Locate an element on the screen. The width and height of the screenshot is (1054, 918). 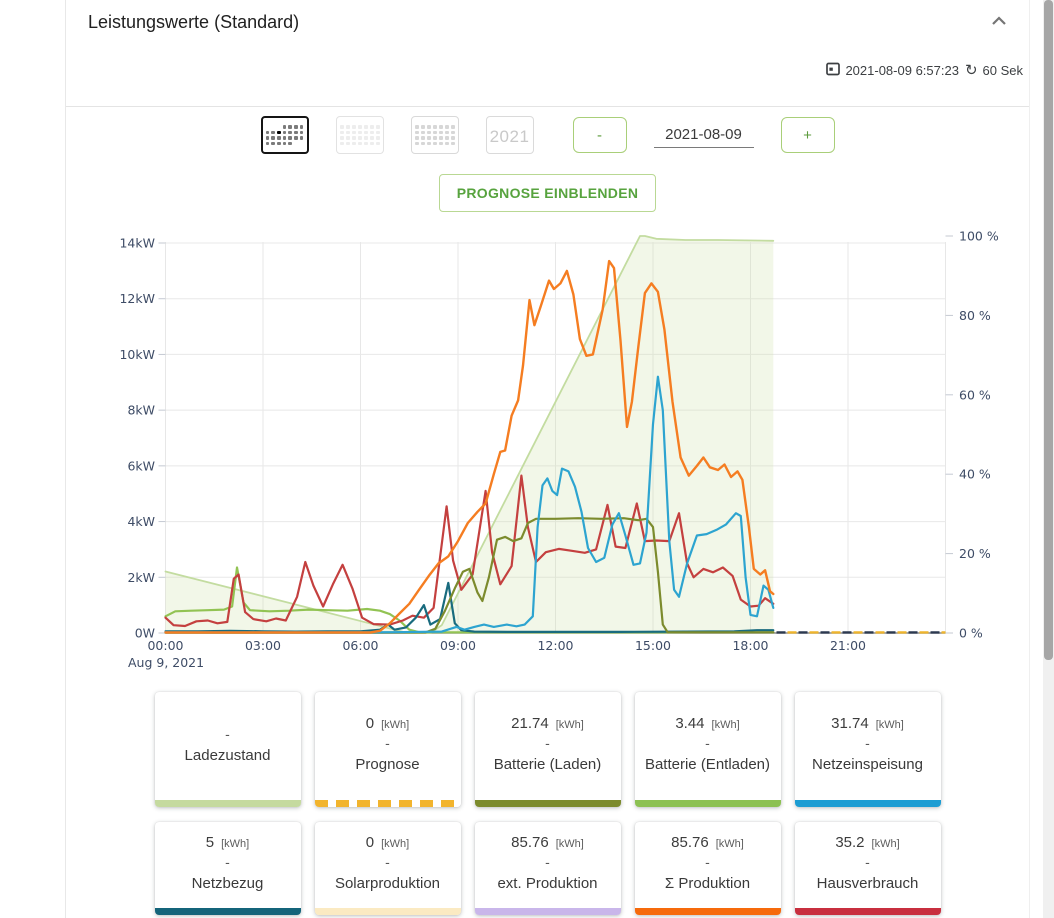
svg-text: 8kW is located at coordinates (141, 410).